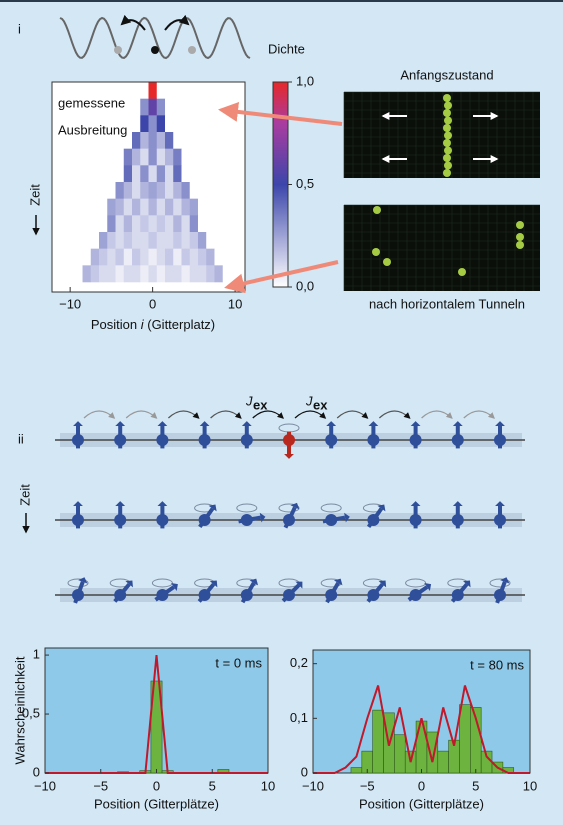 The image size is (563, 825). What do you see at coordinates (247, 508) in the screenshot?
I see `precession-ring` at bounding box center [247, 508].